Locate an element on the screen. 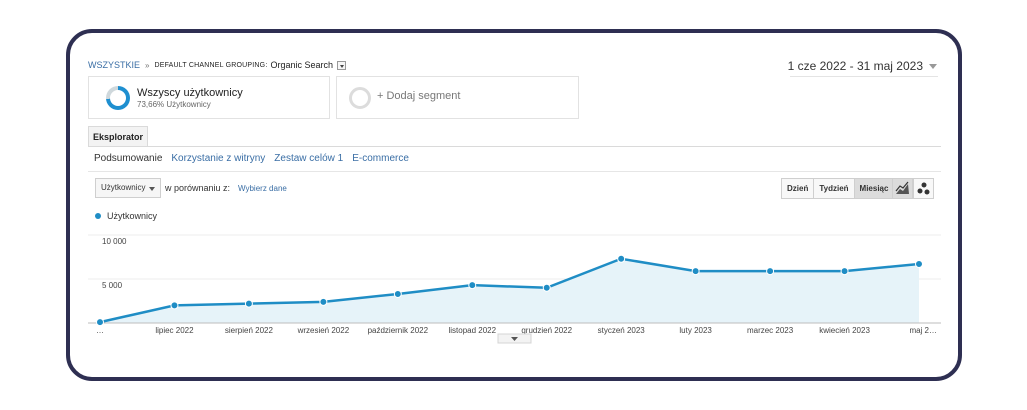  x-tick-label: kwiecień 2023 is located at coordinates (844, 330).